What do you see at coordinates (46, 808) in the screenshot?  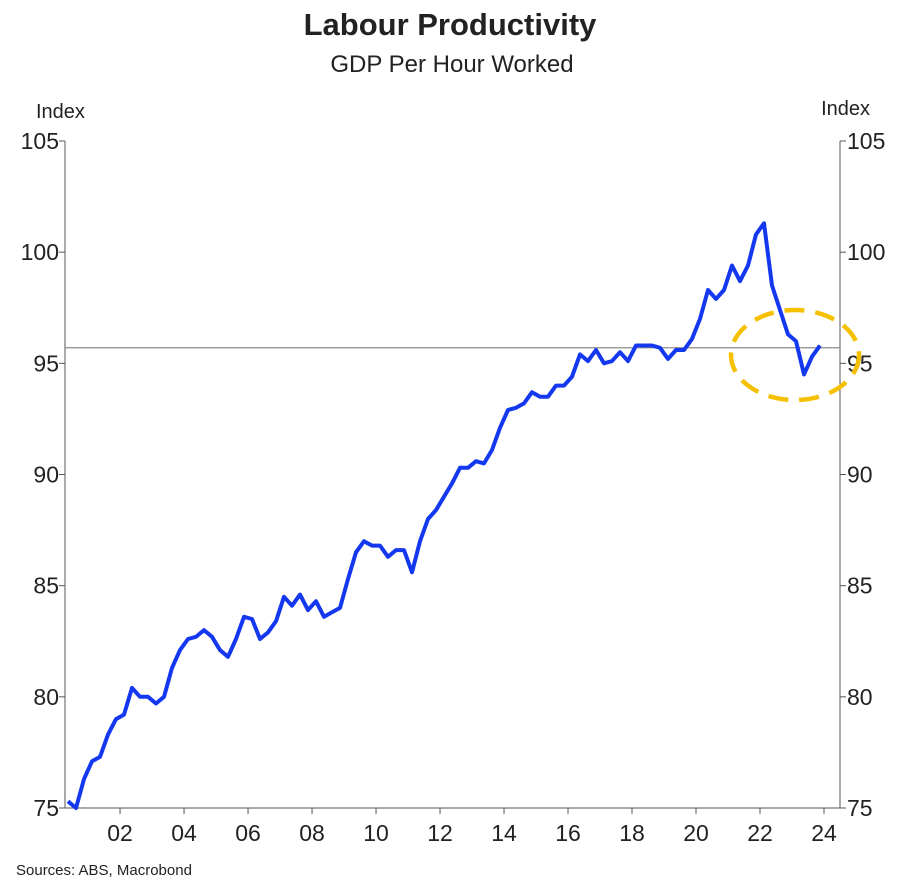 I see `y-tick-label: 75` at bounding box center [46, 808].